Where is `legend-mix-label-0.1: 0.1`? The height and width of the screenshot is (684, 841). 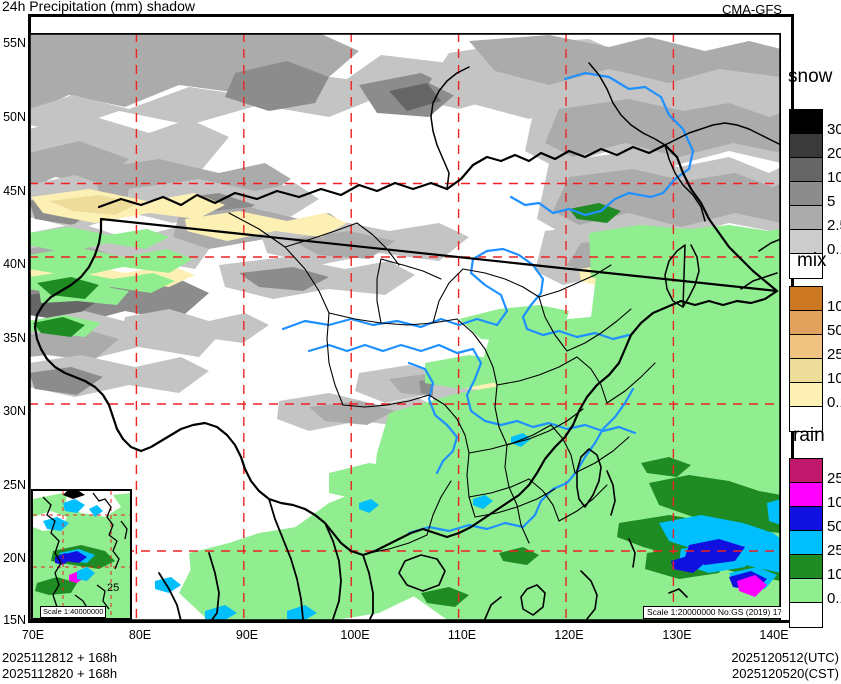
legend-mix-label-0.1: 0.1 is located at coordinates (834, 402).